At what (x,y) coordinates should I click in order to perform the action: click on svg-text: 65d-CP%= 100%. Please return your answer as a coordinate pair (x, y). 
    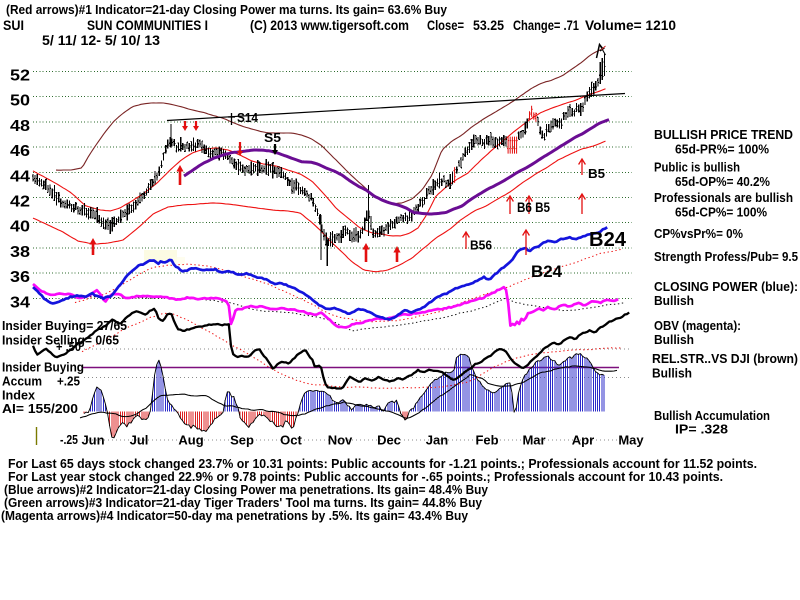
    Looking at the image, I should click on (721, 213).